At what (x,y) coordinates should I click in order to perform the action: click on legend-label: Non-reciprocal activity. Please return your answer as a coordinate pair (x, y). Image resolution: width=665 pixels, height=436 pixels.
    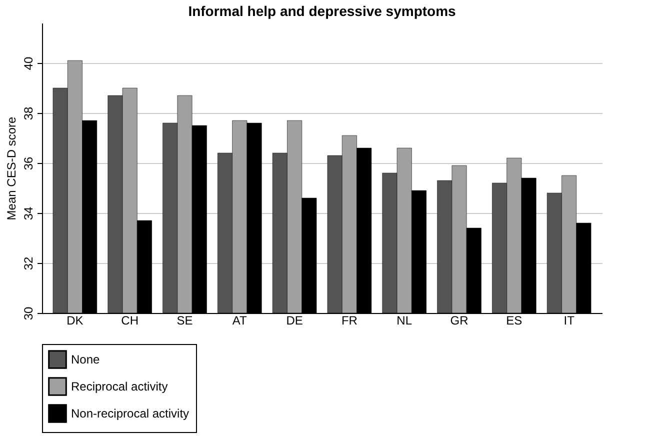
    Looking at the image, I should click on (130, 413).